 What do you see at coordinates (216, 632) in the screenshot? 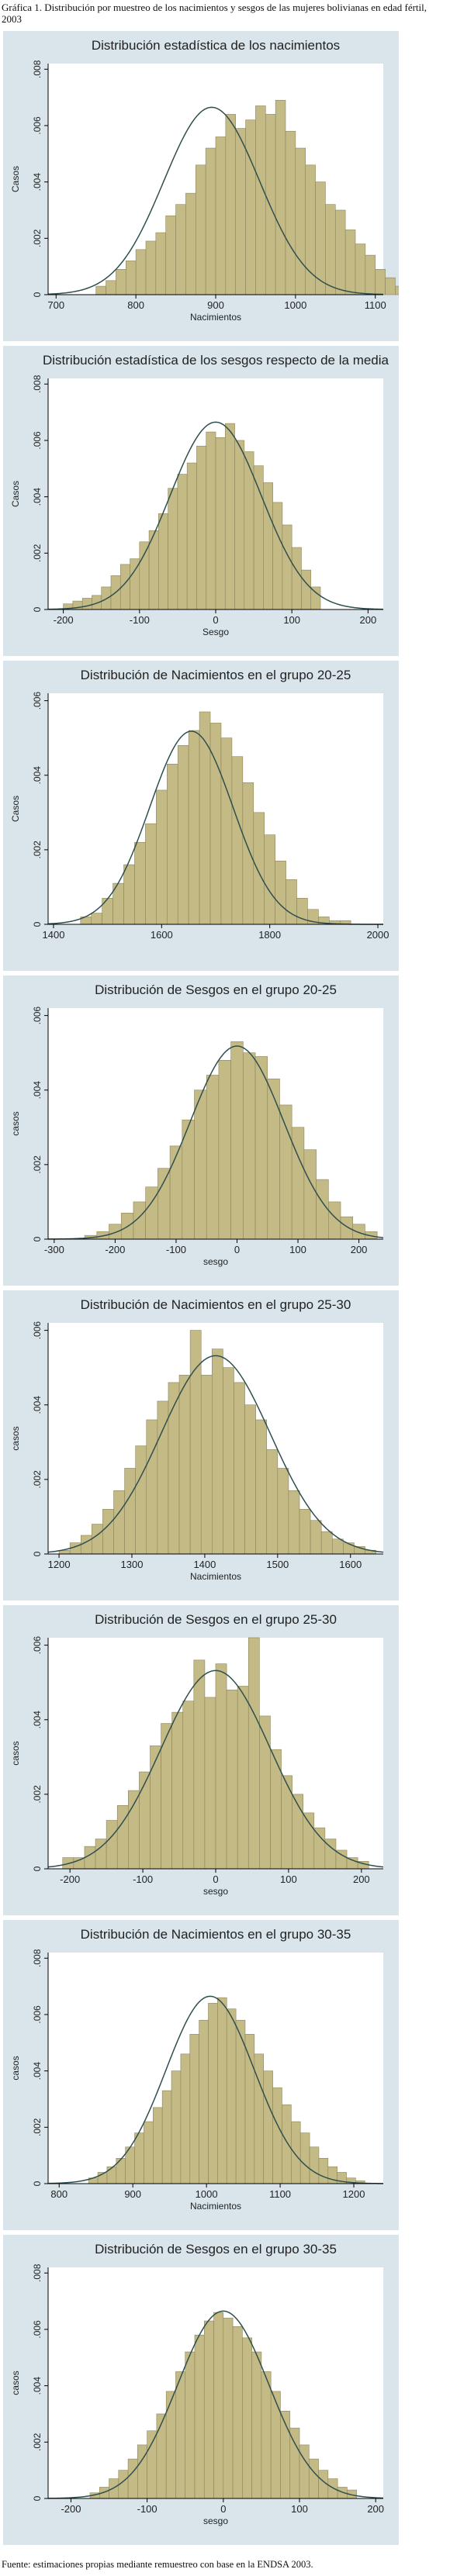
I see `x-axis-title: Sesgo` at bounding box center [216, 632].